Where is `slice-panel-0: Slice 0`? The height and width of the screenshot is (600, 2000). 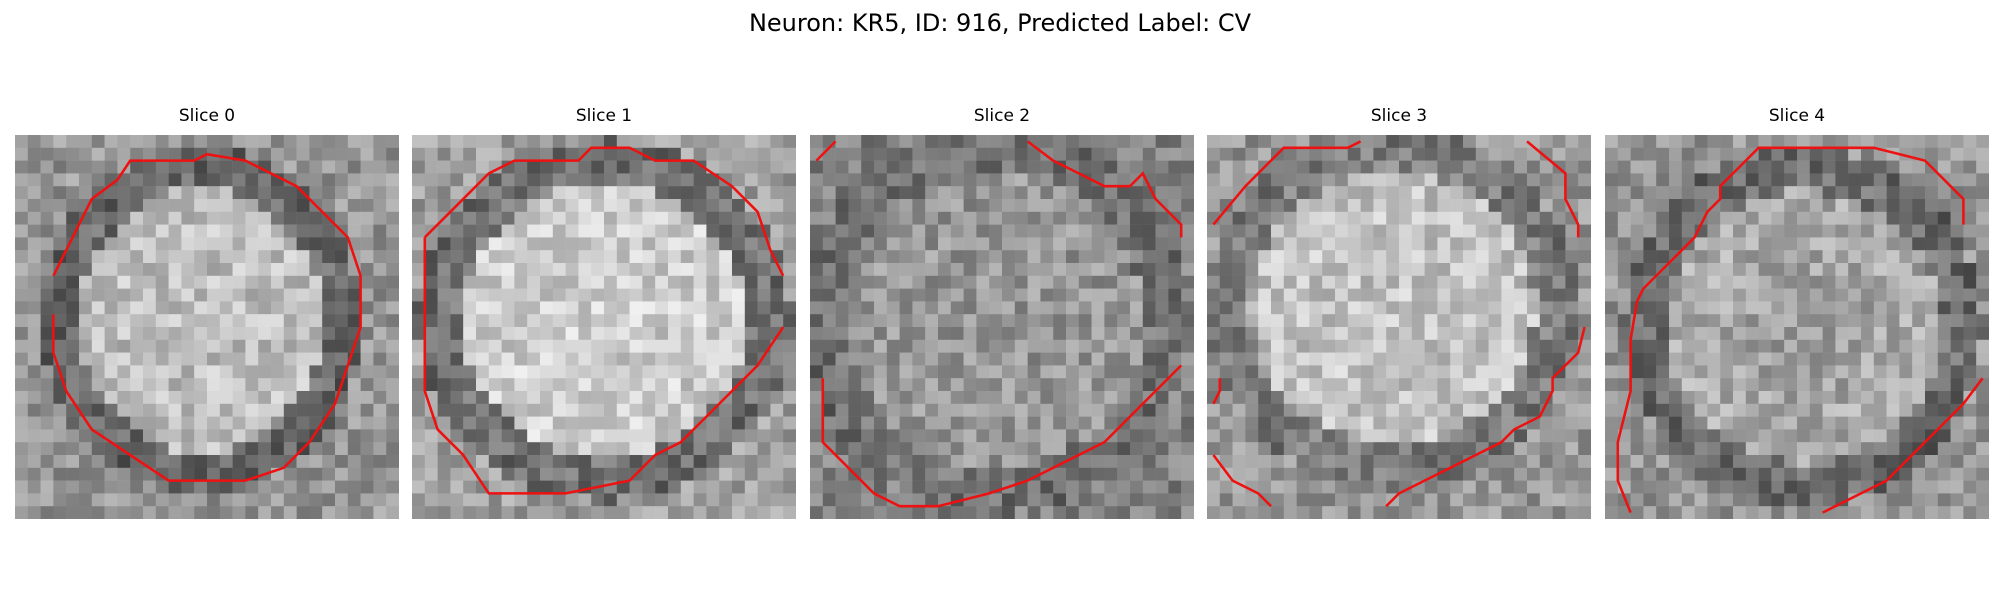
slice-panel-0: Slice 0 is located at coordinates (207, 312).